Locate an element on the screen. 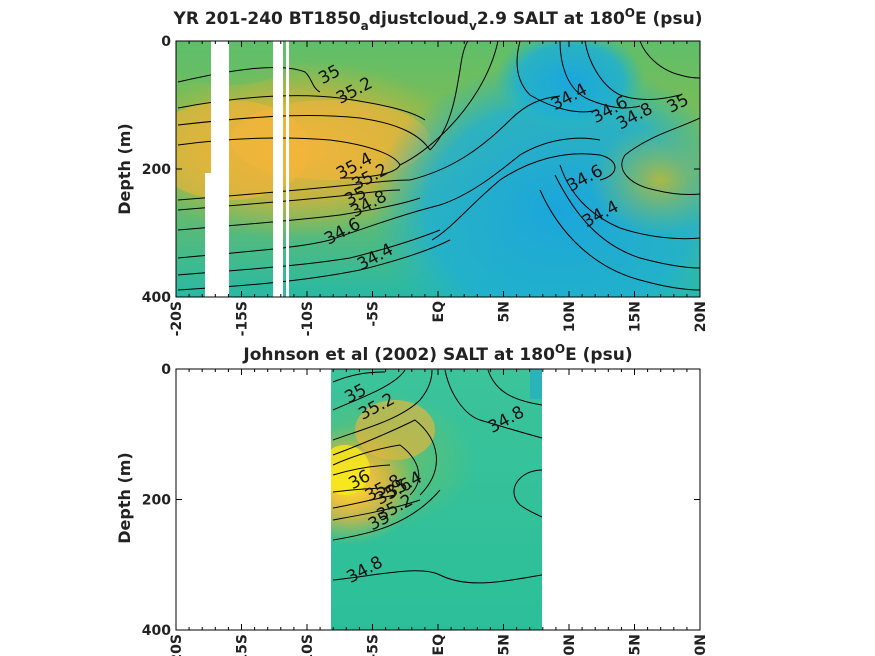 The width and height of the screenshot is (875, 656). bottom-ytick-label: 400 is located at coordinates (156, 631).